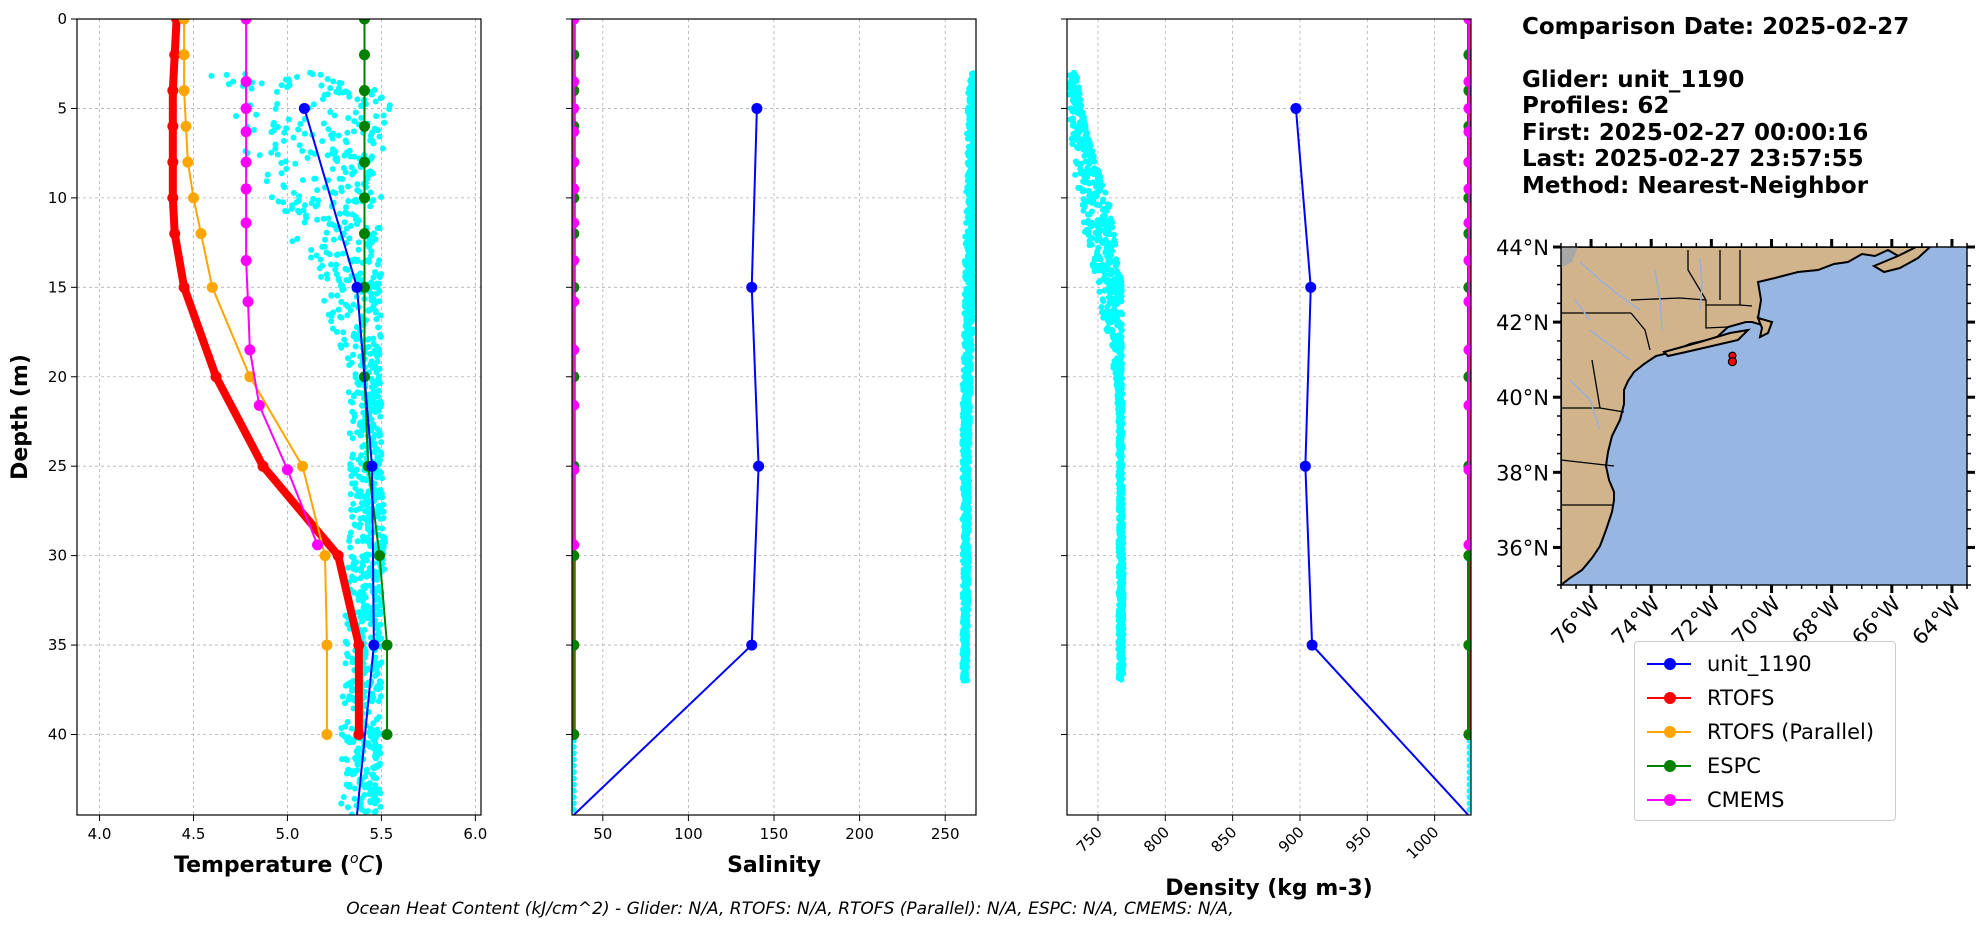 The image size is (1979, 934). I want to click on map-lat-label: 44°N, so click(1522, 248).